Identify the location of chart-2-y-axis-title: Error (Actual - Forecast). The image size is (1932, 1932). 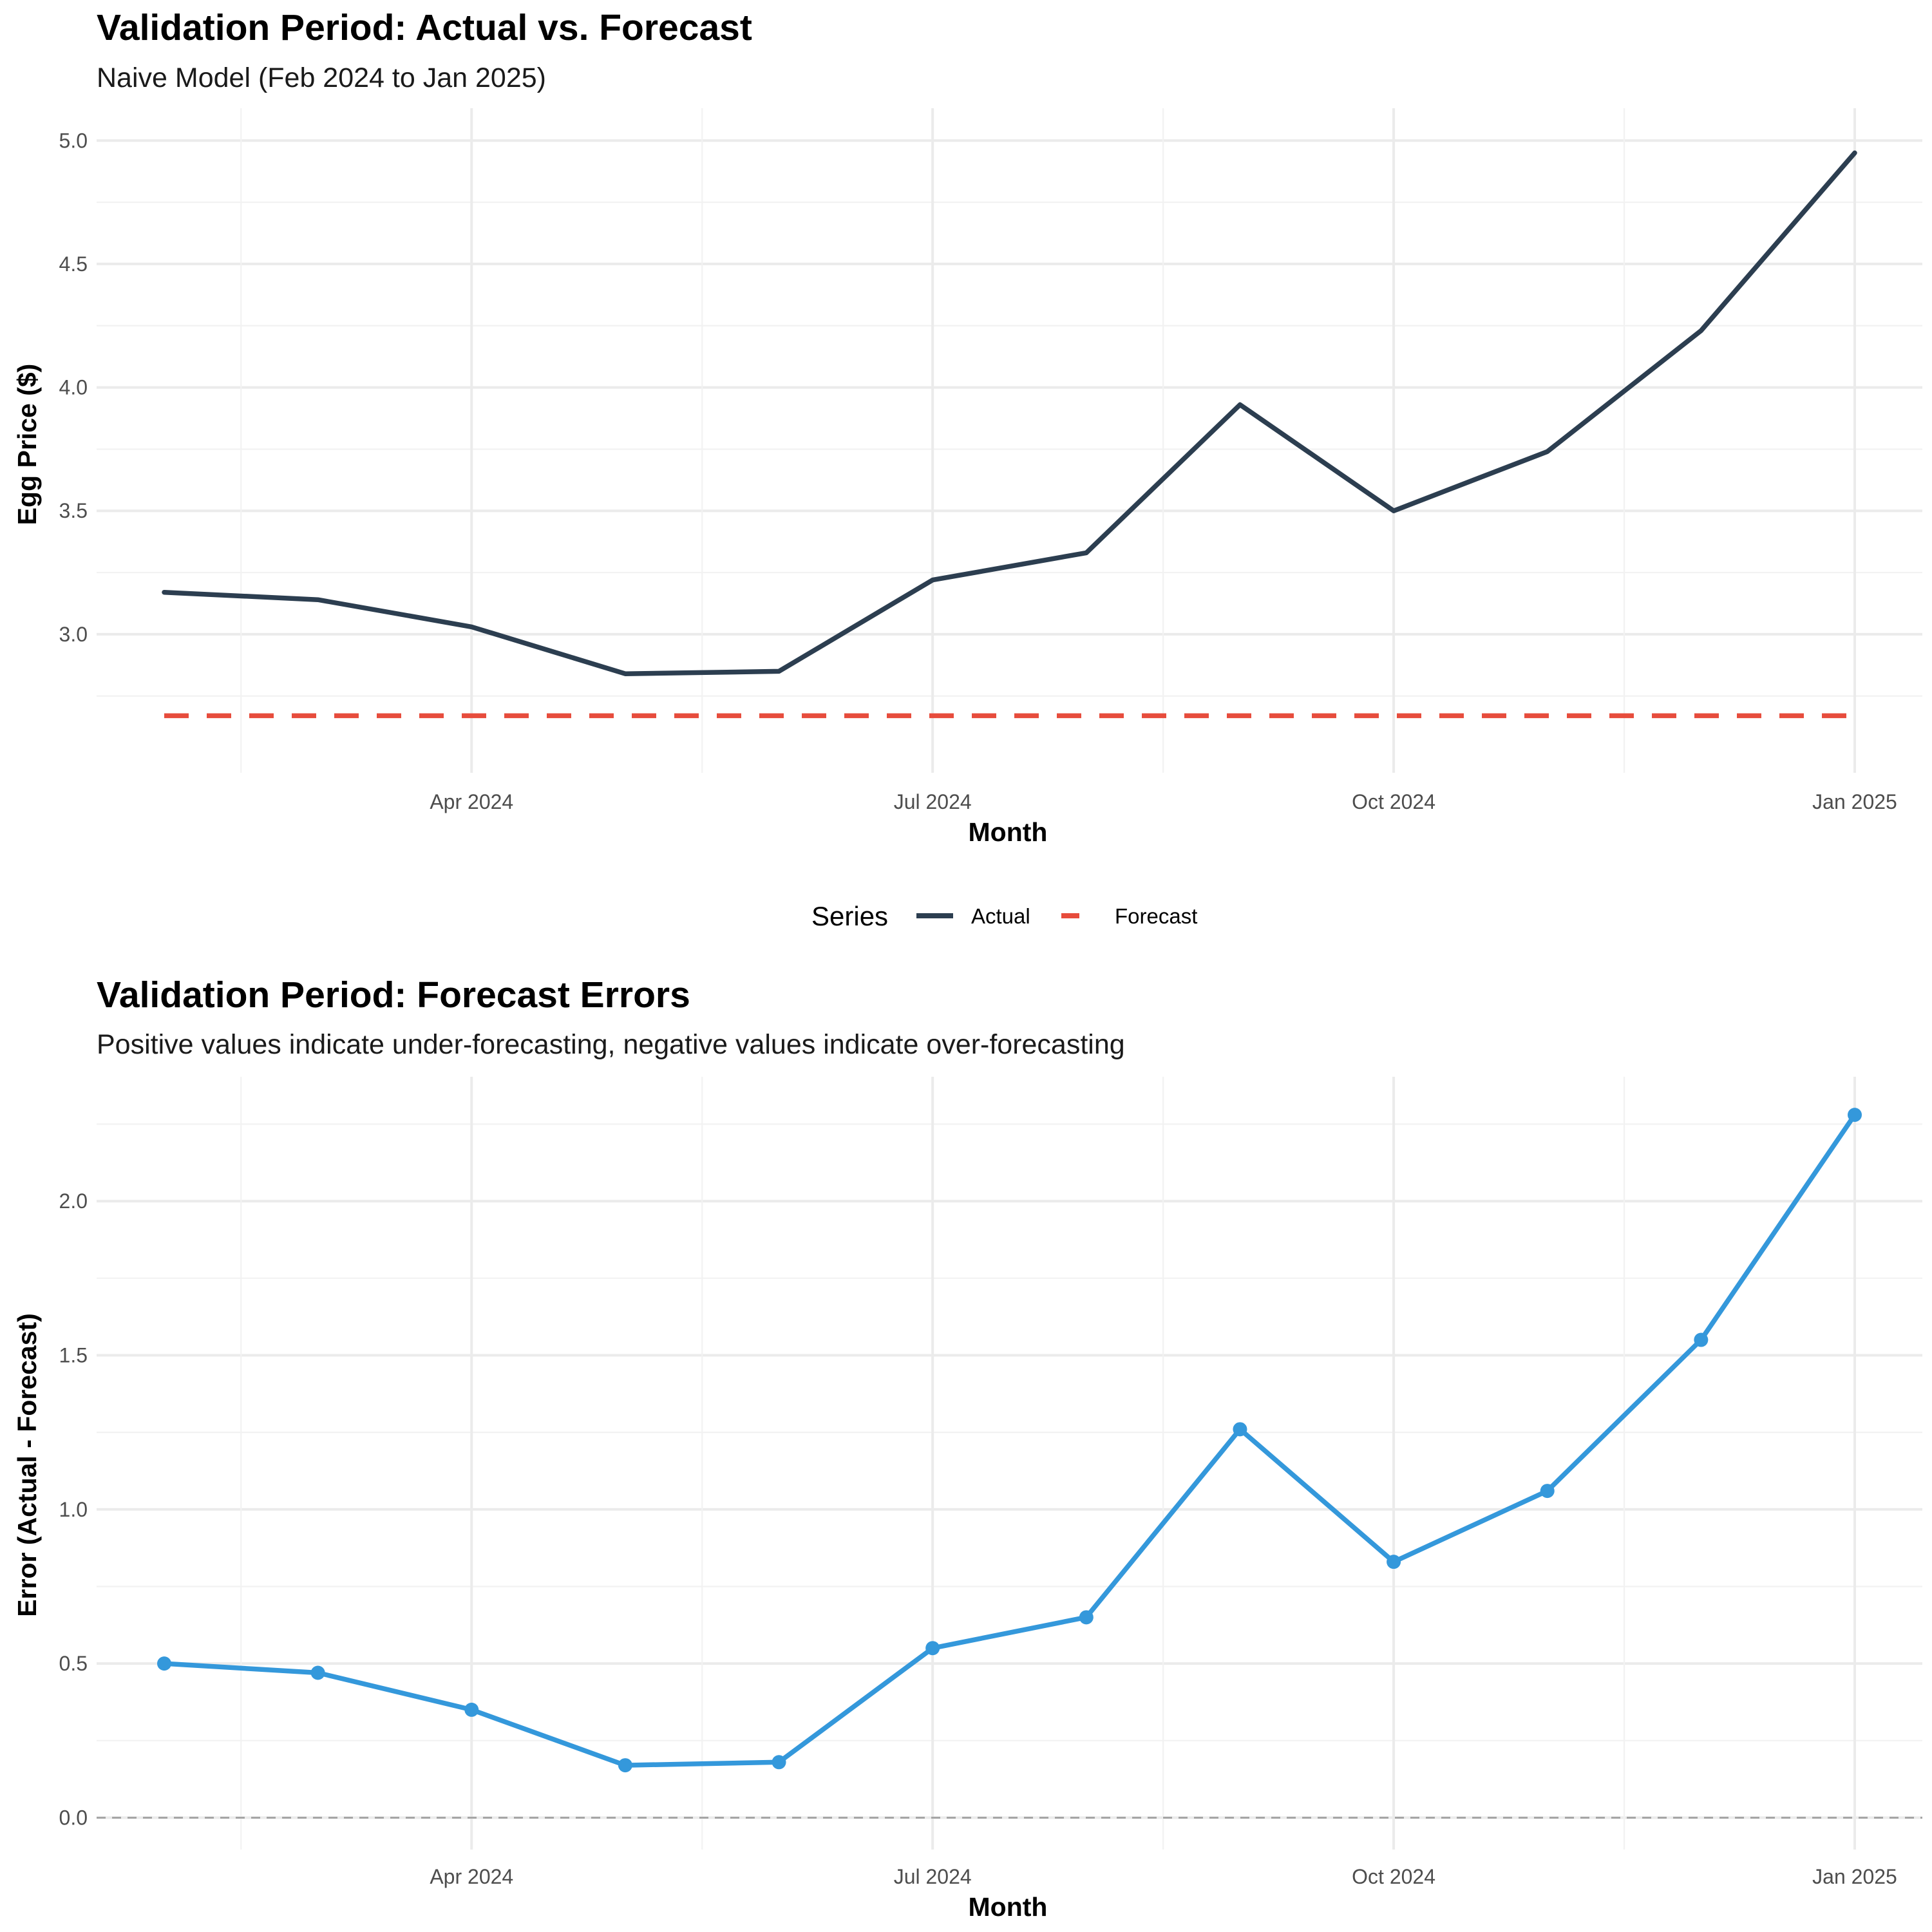
(27, 1465).